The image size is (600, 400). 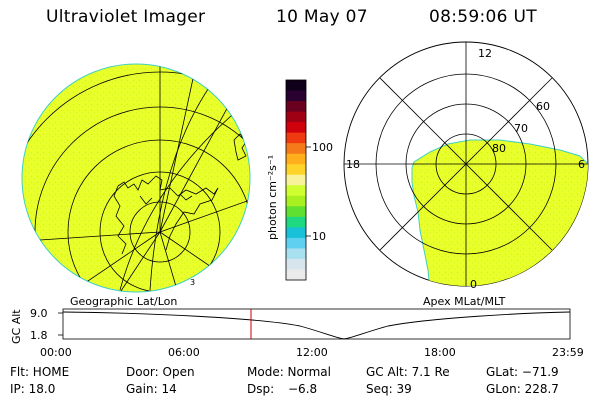 I want to click on glon-value: GLon: 228.7, so click(x=522, y=389).